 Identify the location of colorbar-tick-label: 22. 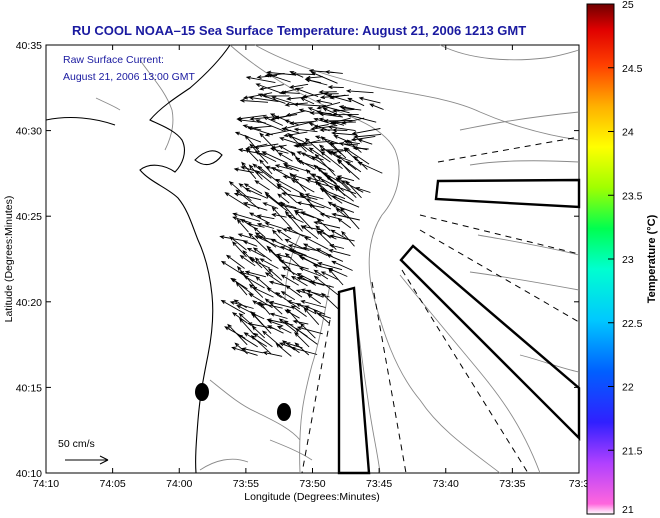
(628, 388).